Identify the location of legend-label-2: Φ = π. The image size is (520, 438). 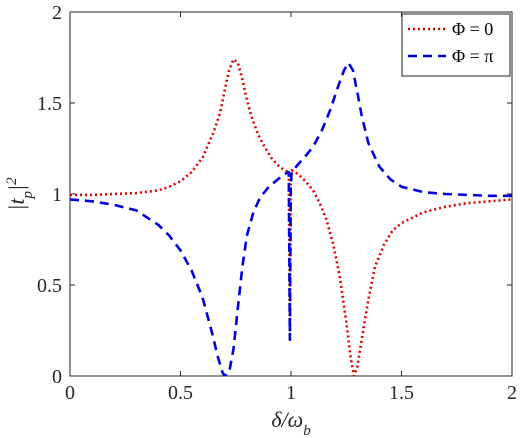
(472, 56).